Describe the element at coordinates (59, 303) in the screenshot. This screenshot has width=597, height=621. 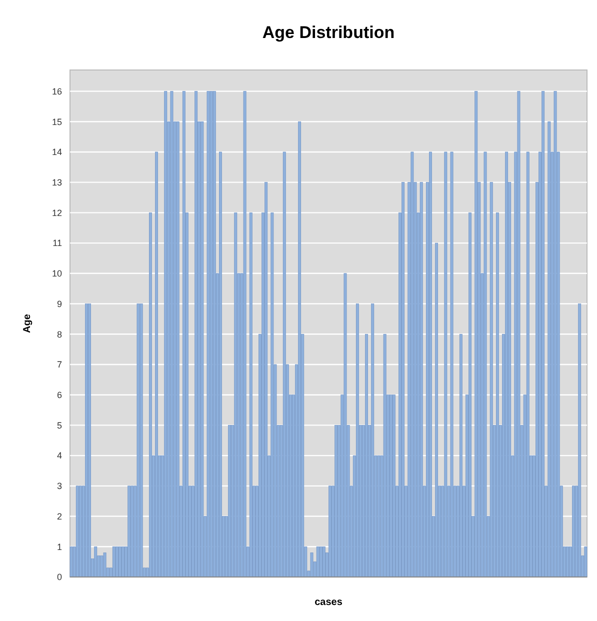
I see `y-tick-label: 9` at that location.